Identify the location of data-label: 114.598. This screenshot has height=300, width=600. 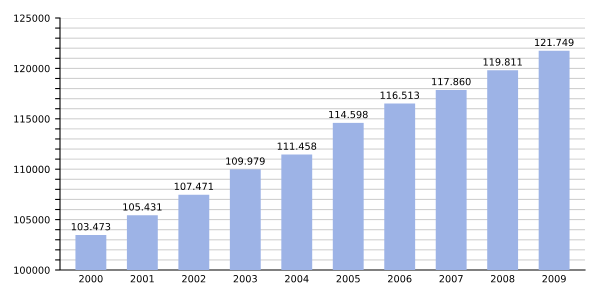
(348, 114).